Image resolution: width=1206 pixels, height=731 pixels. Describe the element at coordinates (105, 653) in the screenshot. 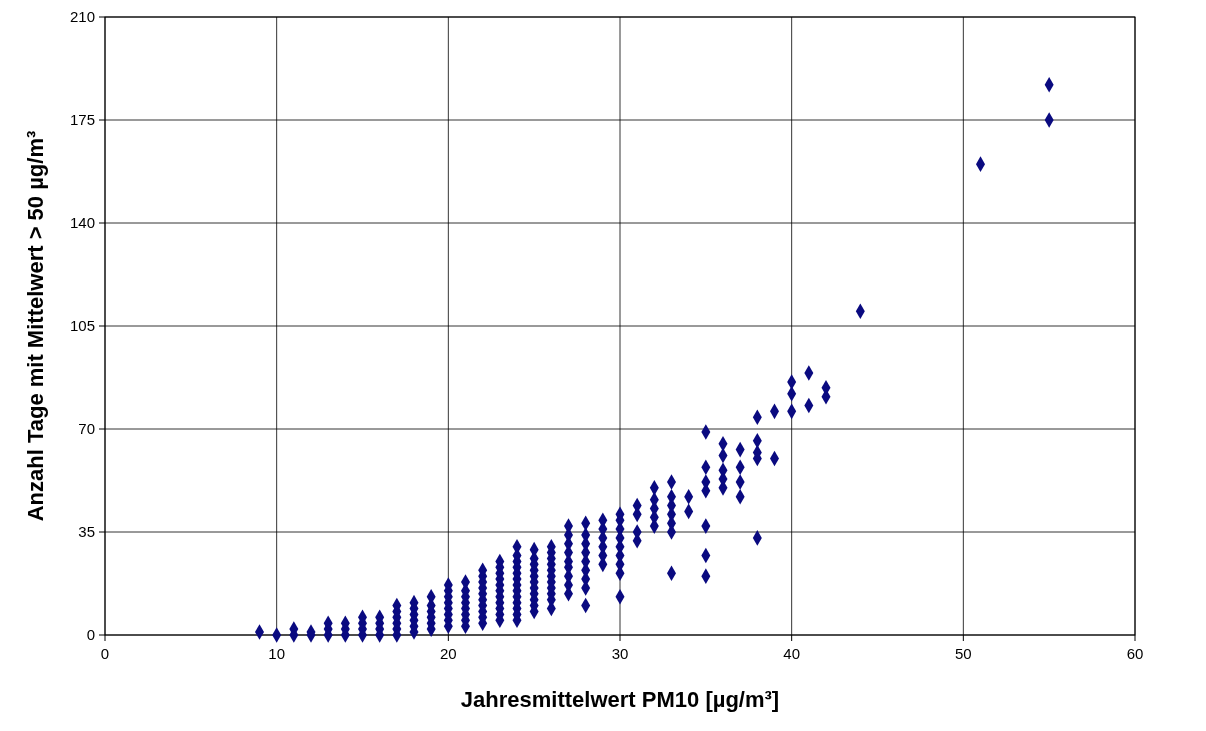

I see `x-tick-label: 0` at that location.